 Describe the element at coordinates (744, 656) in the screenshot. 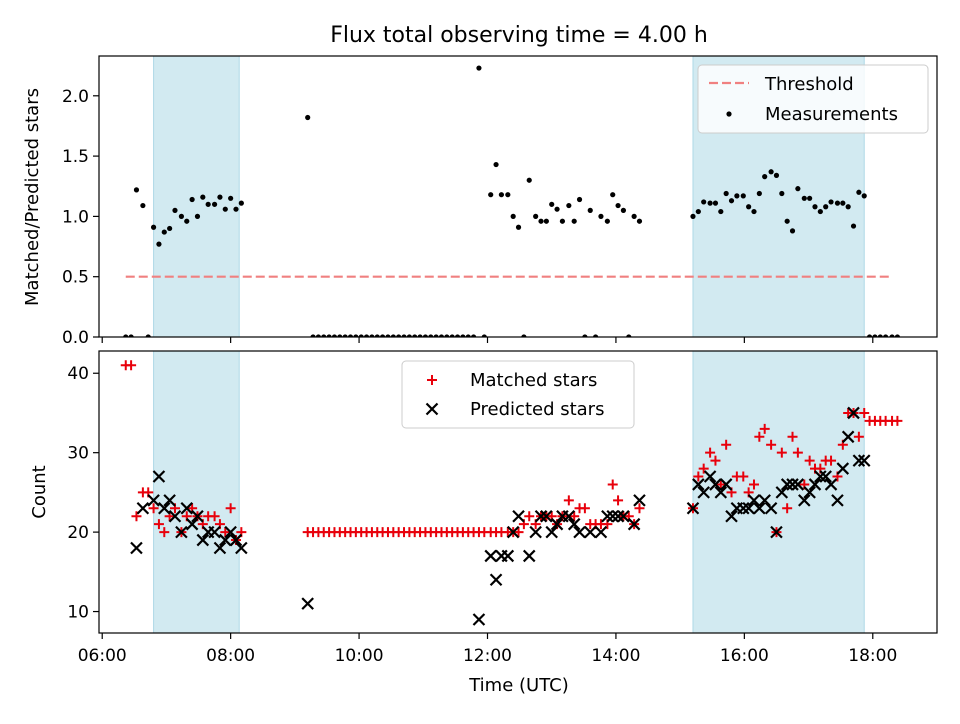

I see `x-tick-label: 16:00` at that location.